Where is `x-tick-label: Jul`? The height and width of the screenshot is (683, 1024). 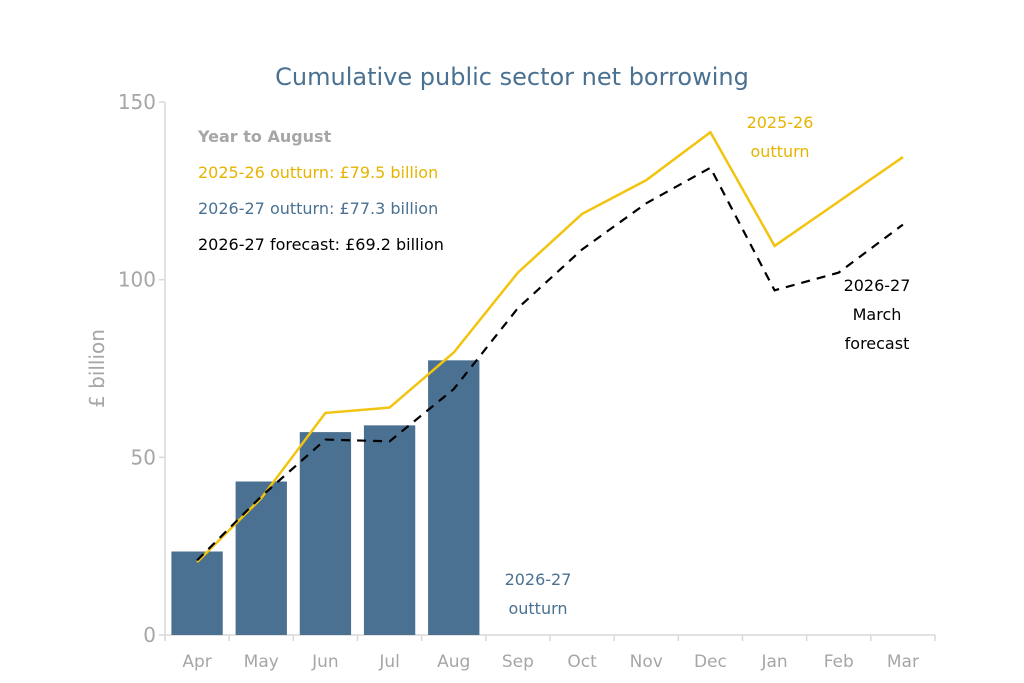
x-tick-label: Jul is located at coordinates (389, 662).